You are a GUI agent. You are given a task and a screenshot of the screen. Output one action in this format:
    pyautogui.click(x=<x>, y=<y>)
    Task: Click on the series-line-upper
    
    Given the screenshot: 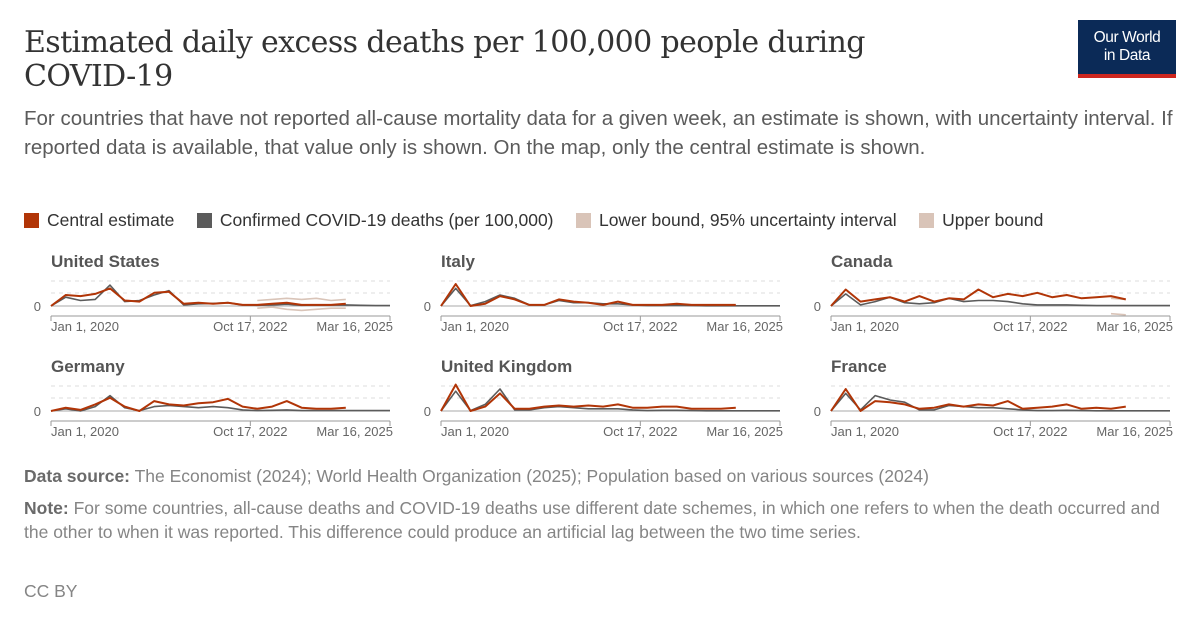 What is the action you would take?
    pyautogui.click(x=301, y=299)
    